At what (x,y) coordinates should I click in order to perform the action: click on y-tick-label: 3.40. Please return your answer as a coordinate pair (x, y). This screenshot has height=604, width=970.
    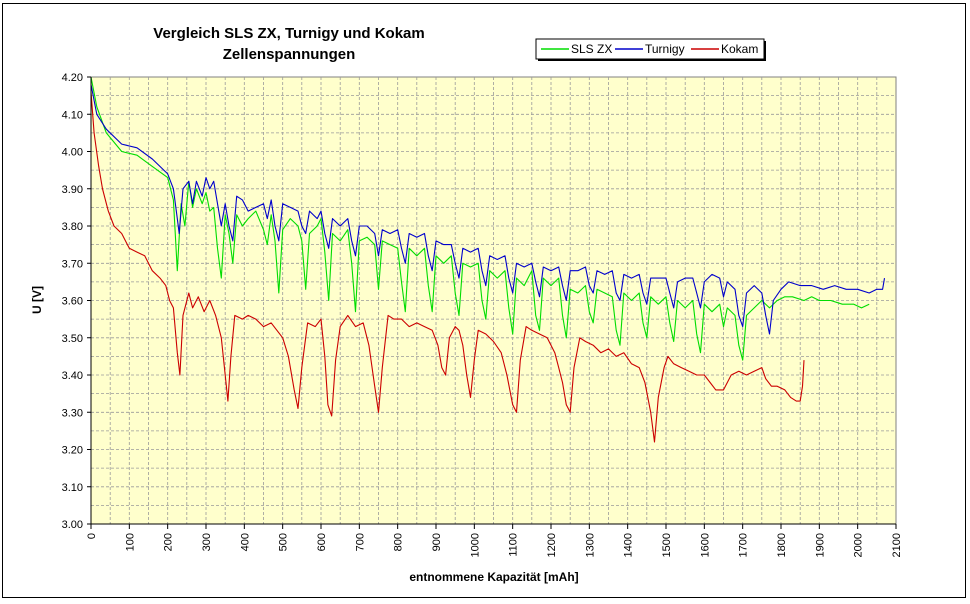
    Looking at the image, I should click on (72, 376).